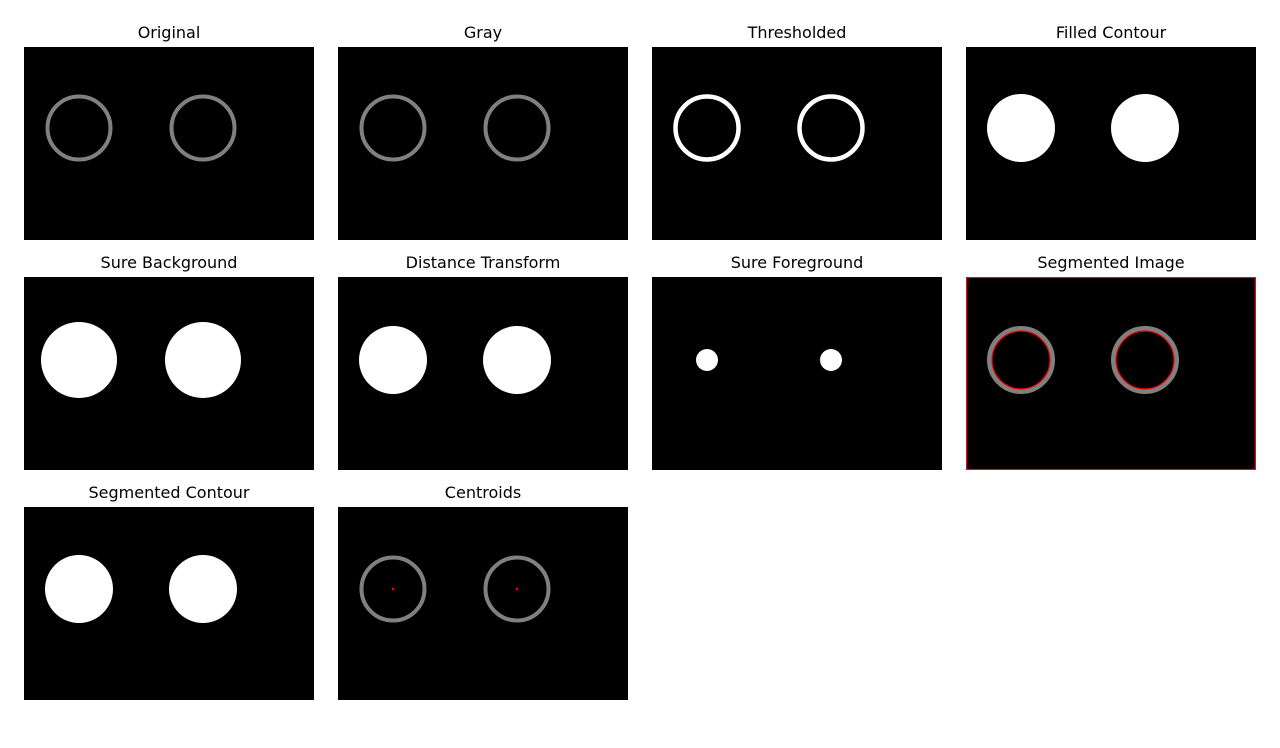  Describe the element at coordinates (831, 360) in the screenshot. I see `dot-right` at that location.